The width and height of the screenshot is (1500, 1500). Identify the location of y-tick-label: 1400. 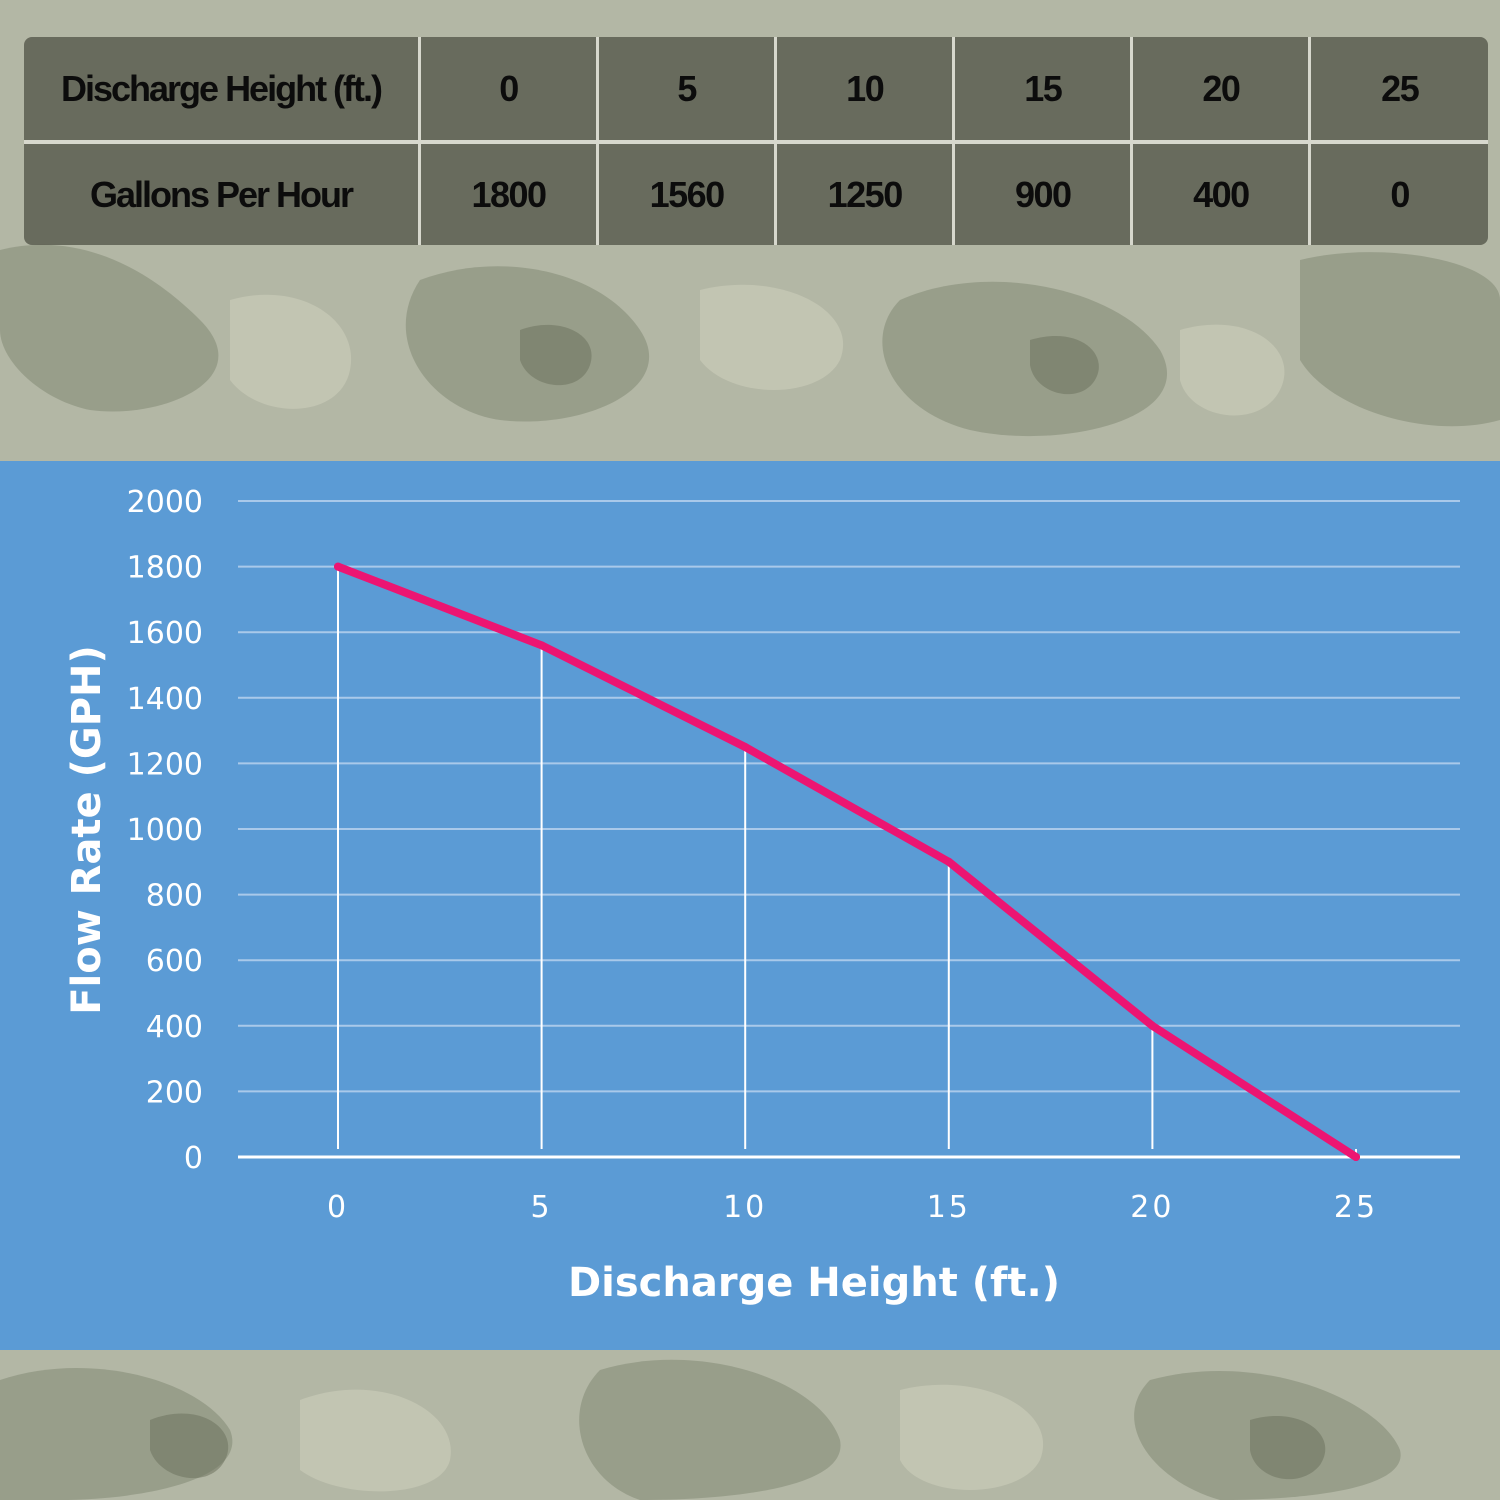
(165, 699).